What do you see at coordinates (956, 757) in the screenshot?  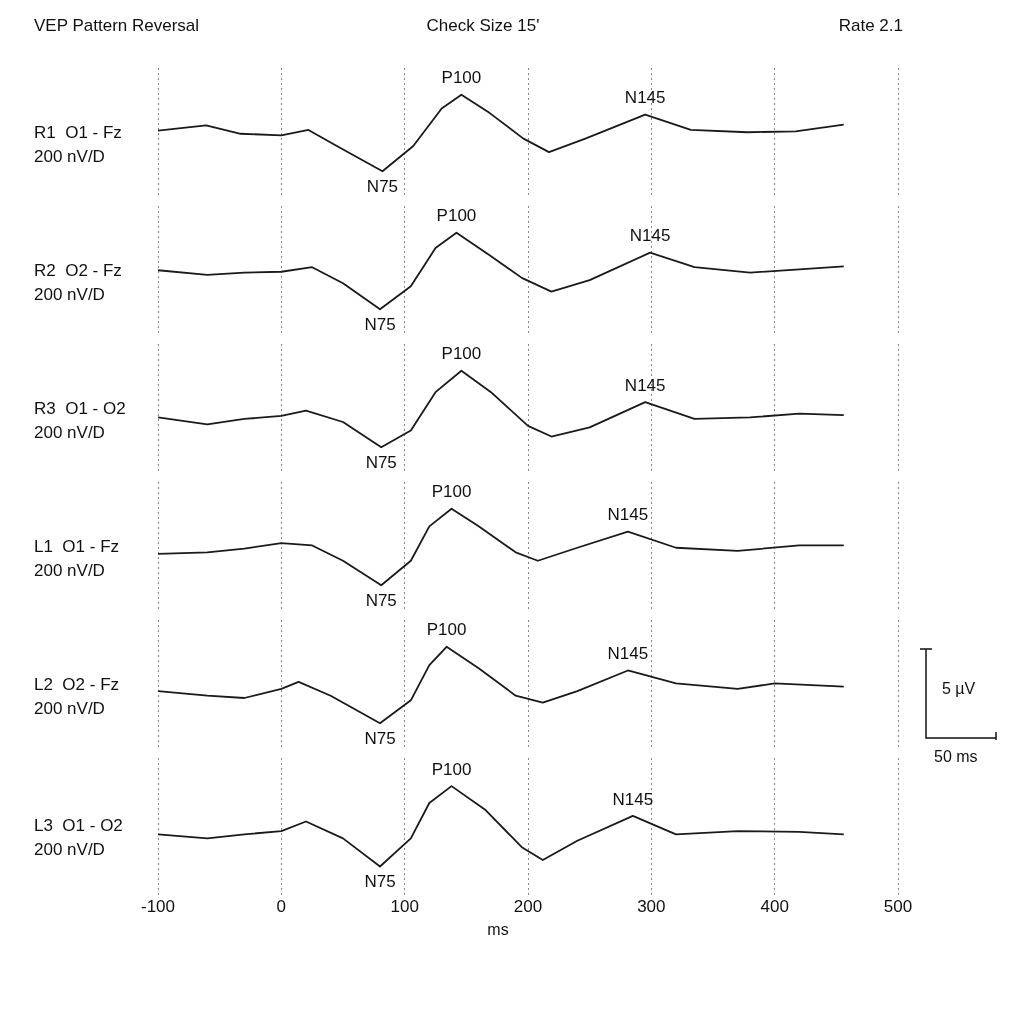 I see `text: 50 ms` at bounding box center [956, 757].